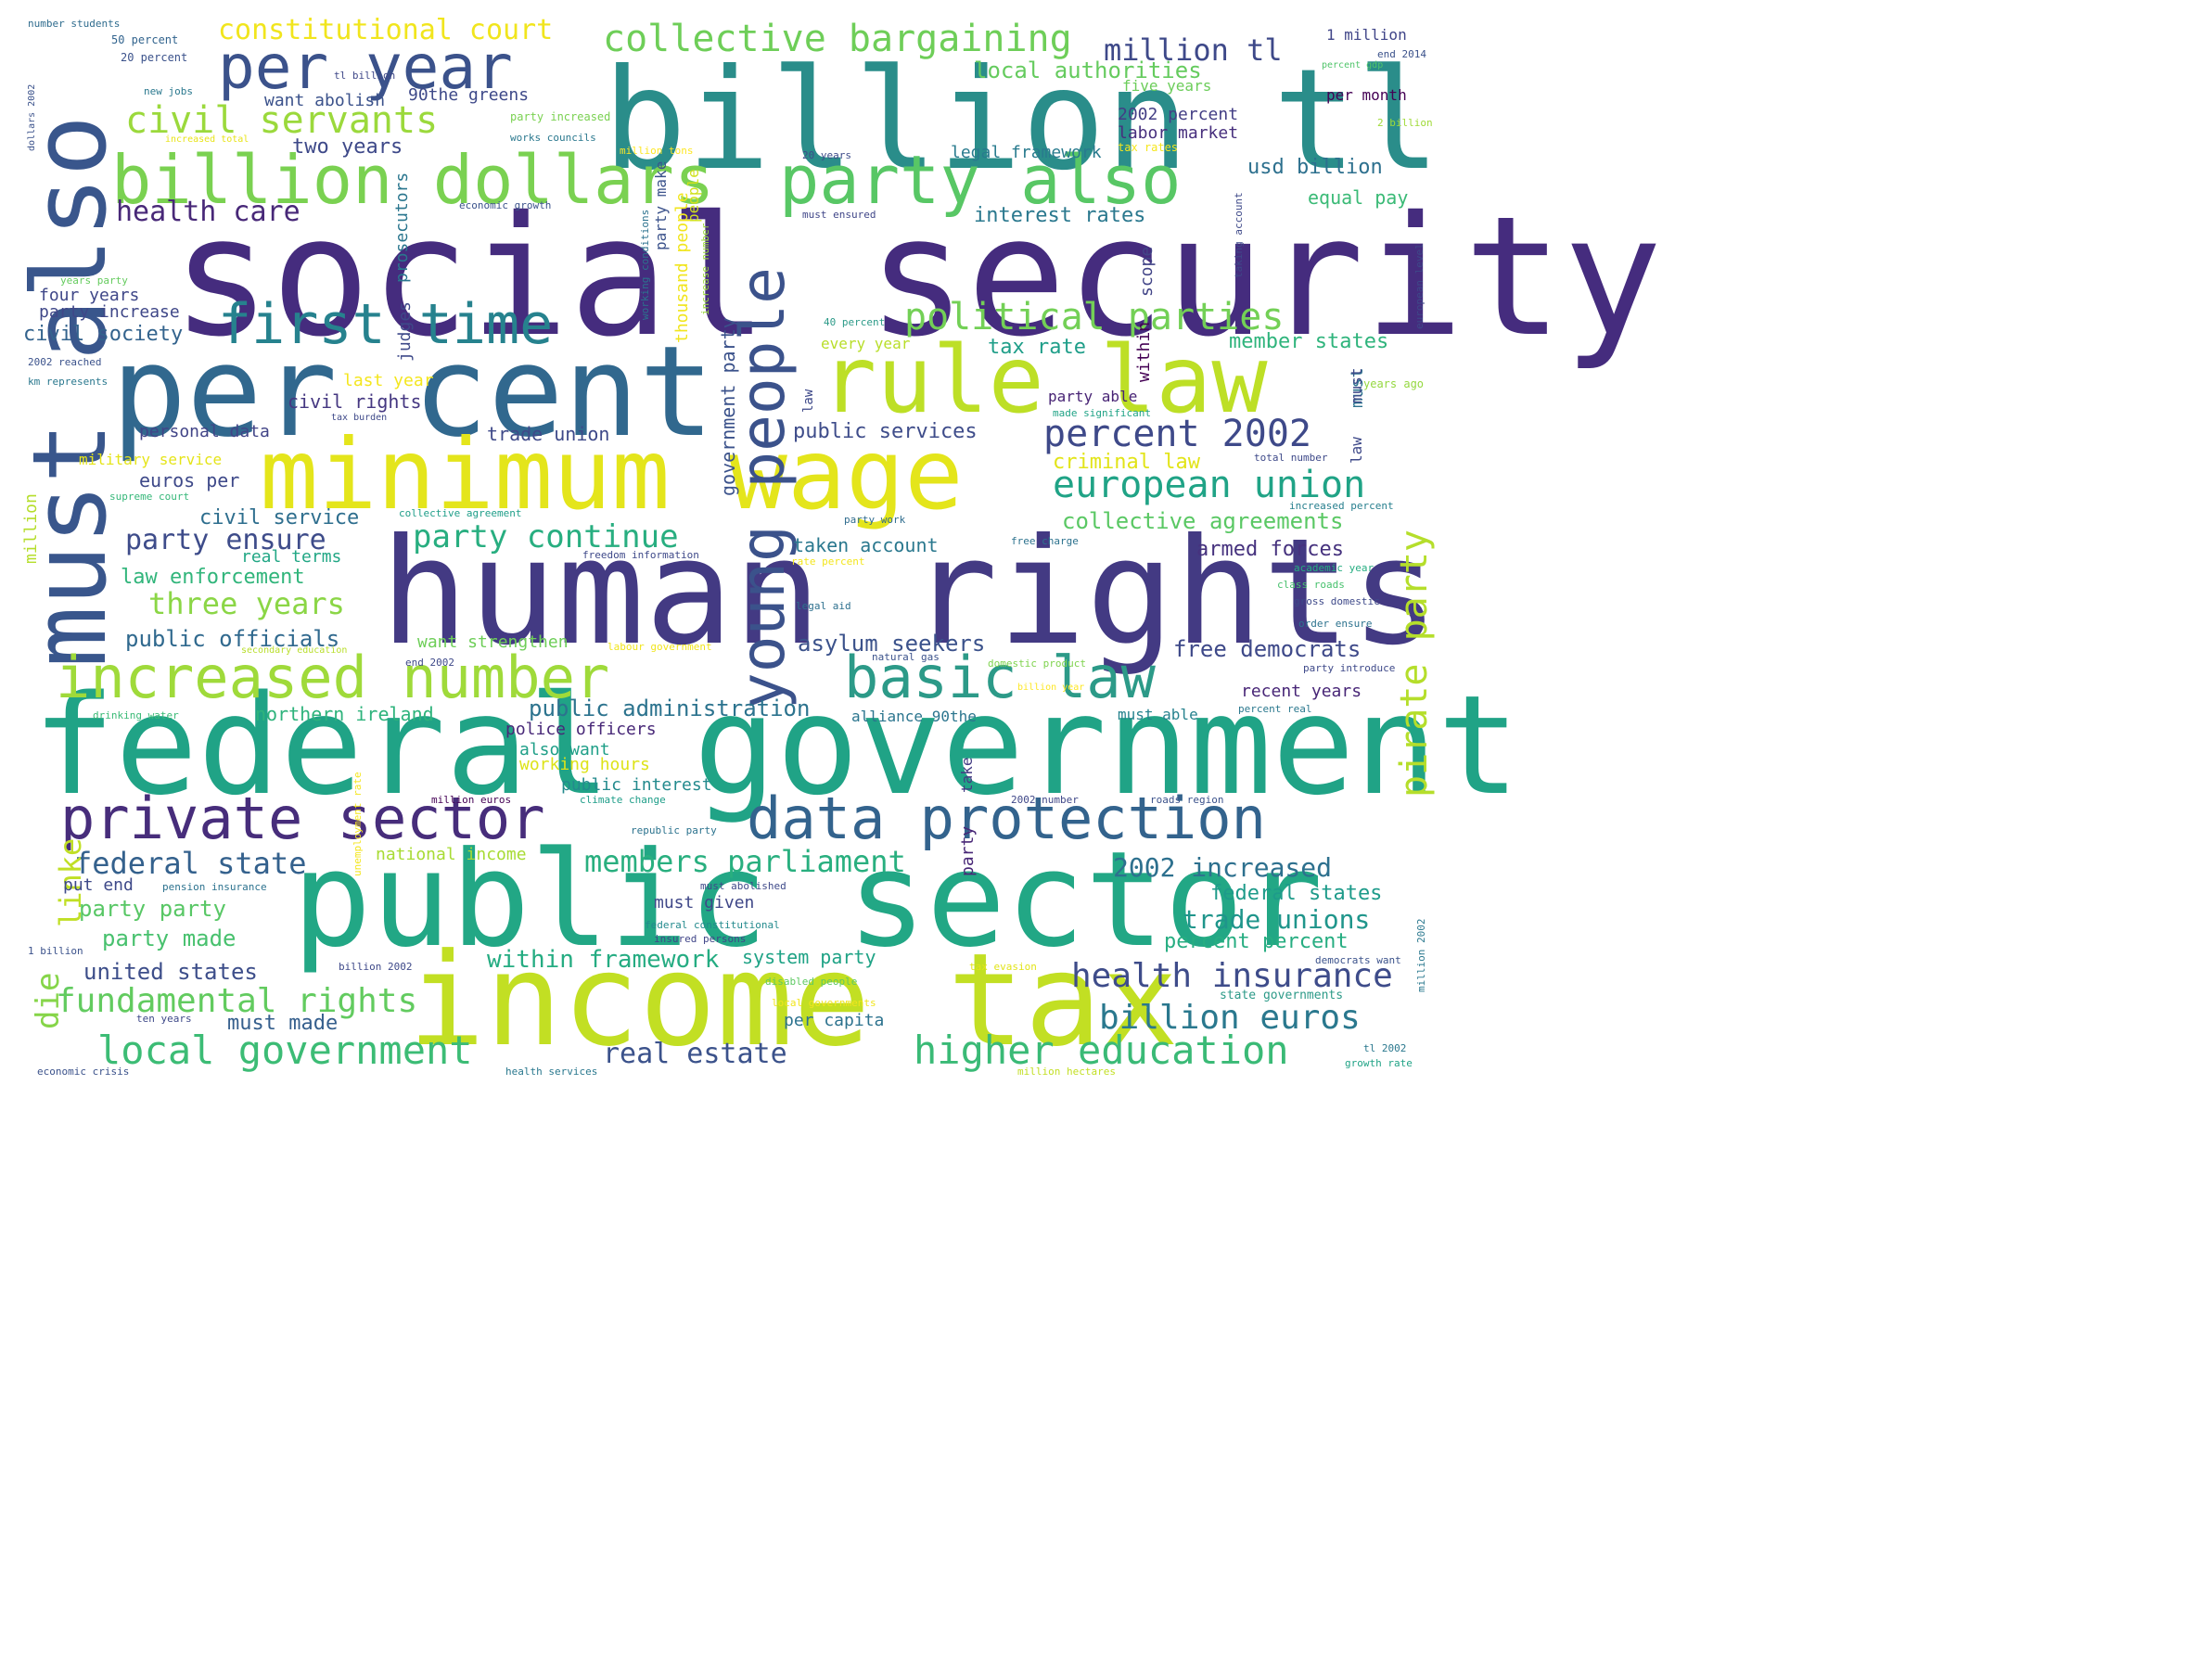 The image size is (2212, 1672). What do you see at coordinates (405, 331) in the screenshot?
I see `word: judges` at bounding box center [405, 331].